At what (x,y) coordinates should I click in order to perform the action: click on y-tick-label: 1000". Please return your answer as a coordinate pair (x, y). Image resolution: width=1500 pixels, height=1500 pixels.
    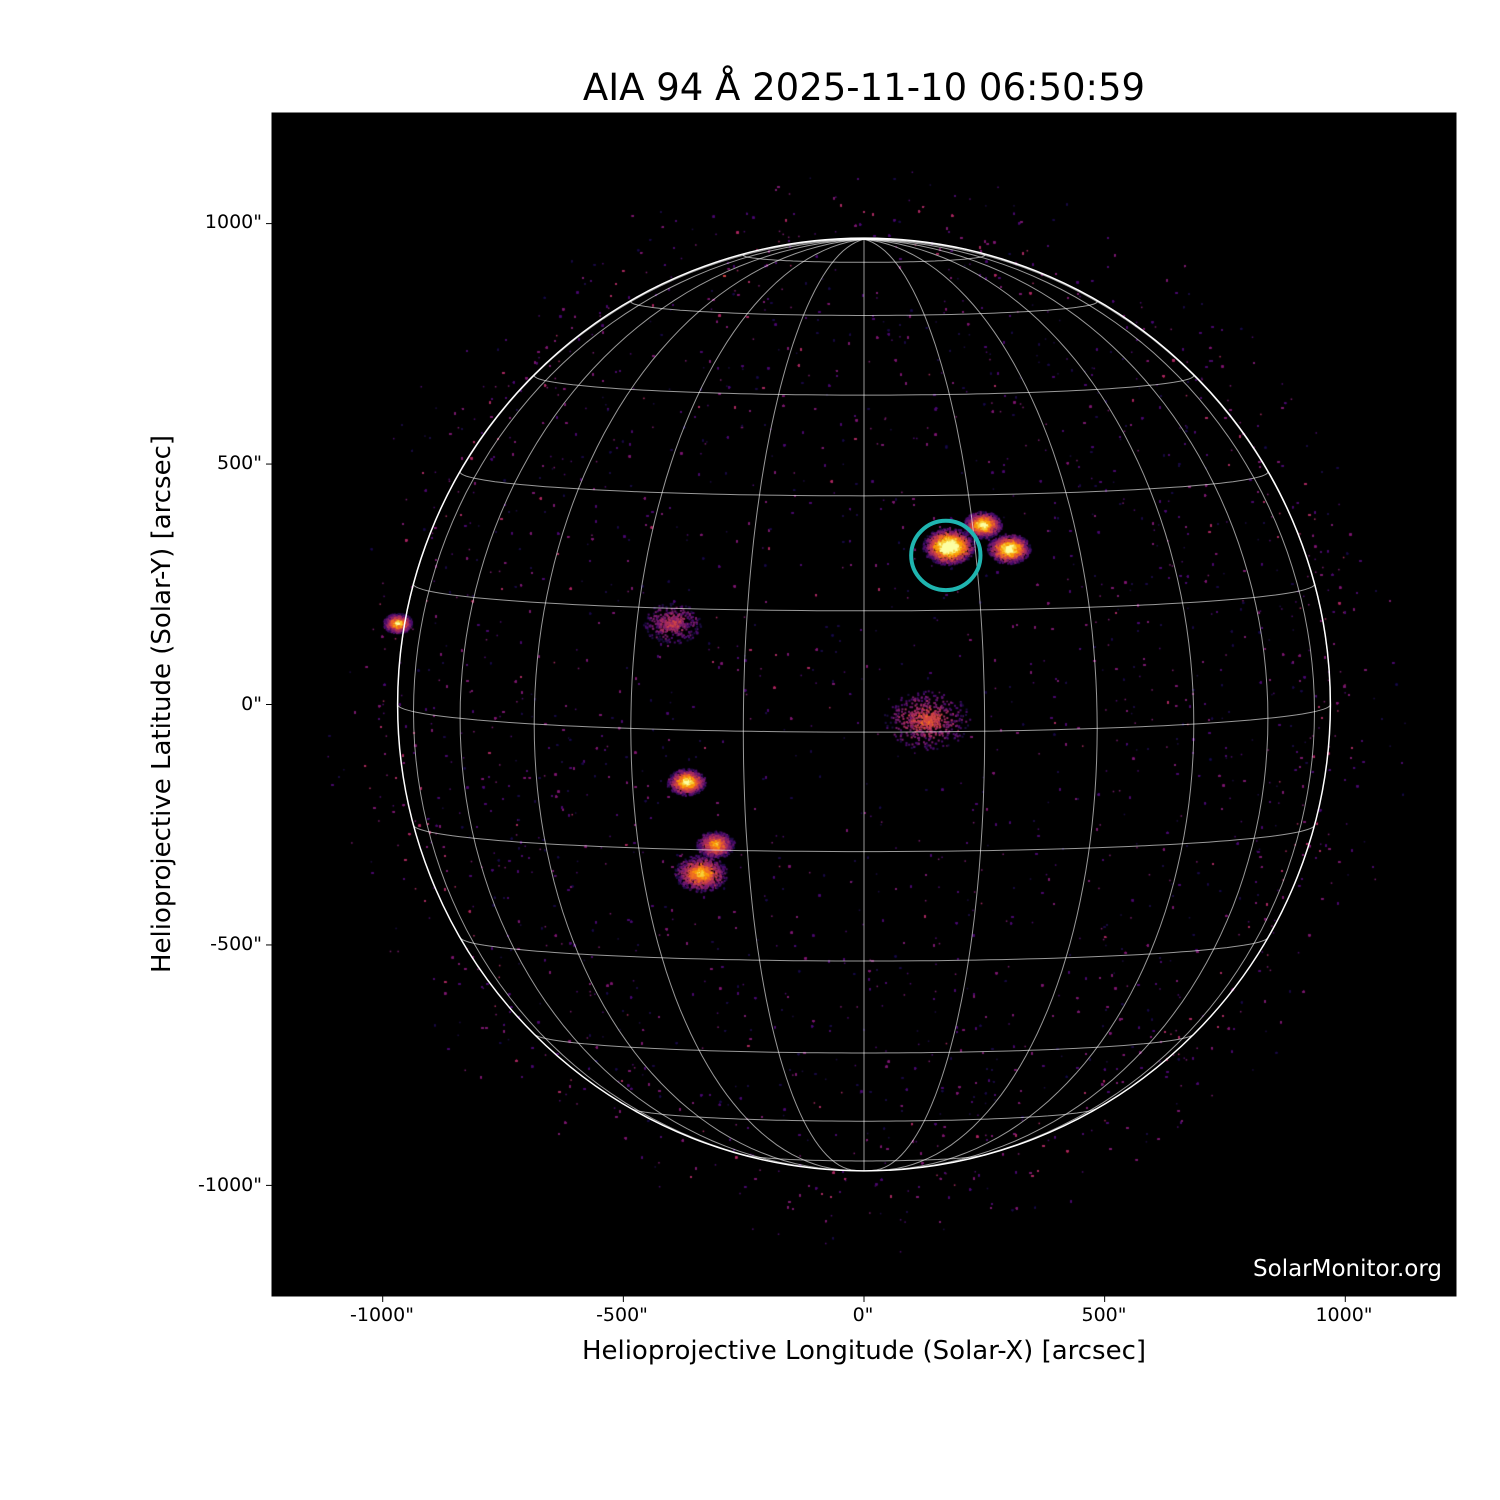
    Looking at the image, I should click on (233, 222).